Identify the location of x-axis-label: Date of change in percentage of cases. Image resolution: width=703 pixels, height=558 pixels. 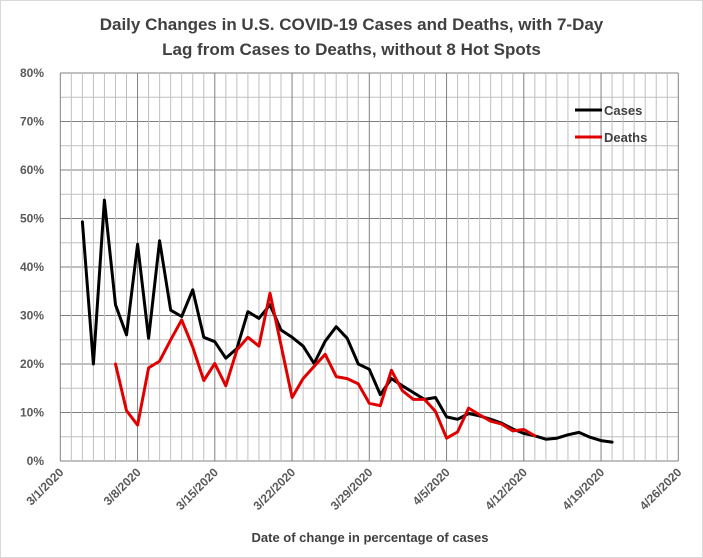
(370, 537).